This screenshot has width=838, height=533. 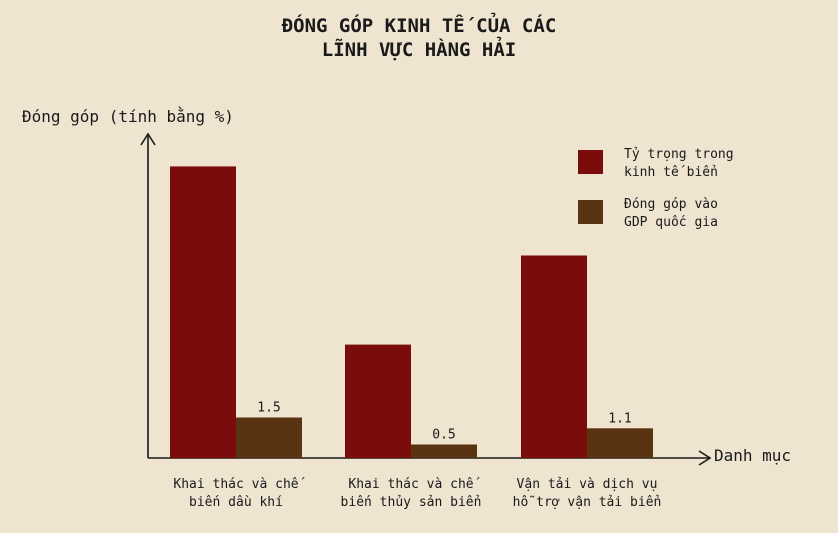 What do you see at coordinates (705, 458) in the screenshot?
I see `x-axis-arrow` at bounding box center [705, 458].